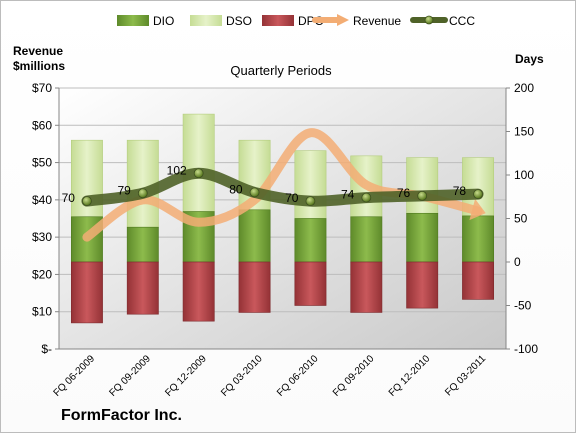 The width and height of the screenshot is (576, 434). What do you see at coordinates (354, 376) in the screenshot?
I see `category-label: FQ 09-2010` at bounding box center [354, 376].